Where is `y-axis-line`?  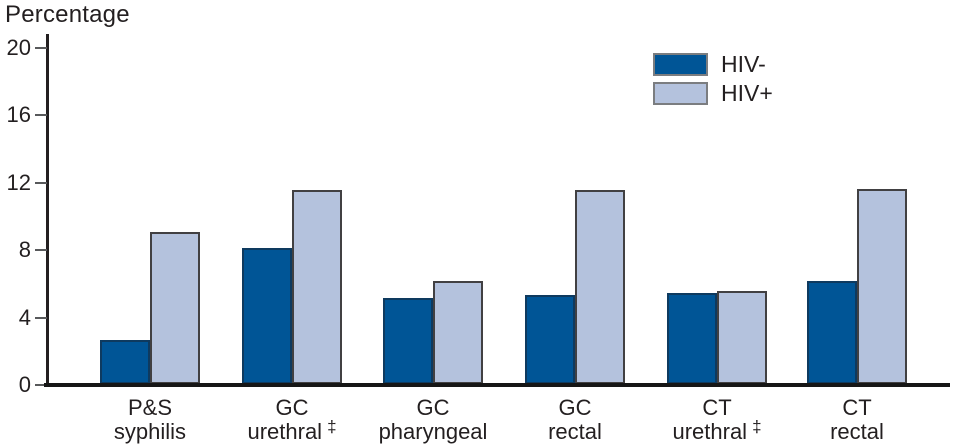
y-axis-line is located at coordinates (47, 209).